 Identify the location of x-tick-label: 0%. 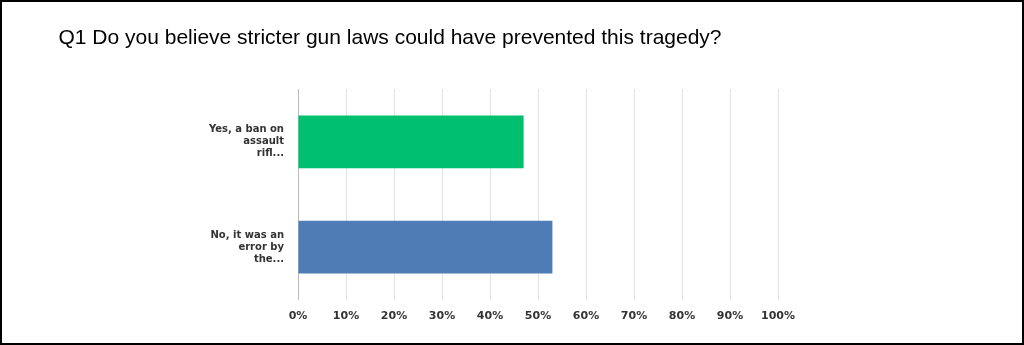
(298, 316).